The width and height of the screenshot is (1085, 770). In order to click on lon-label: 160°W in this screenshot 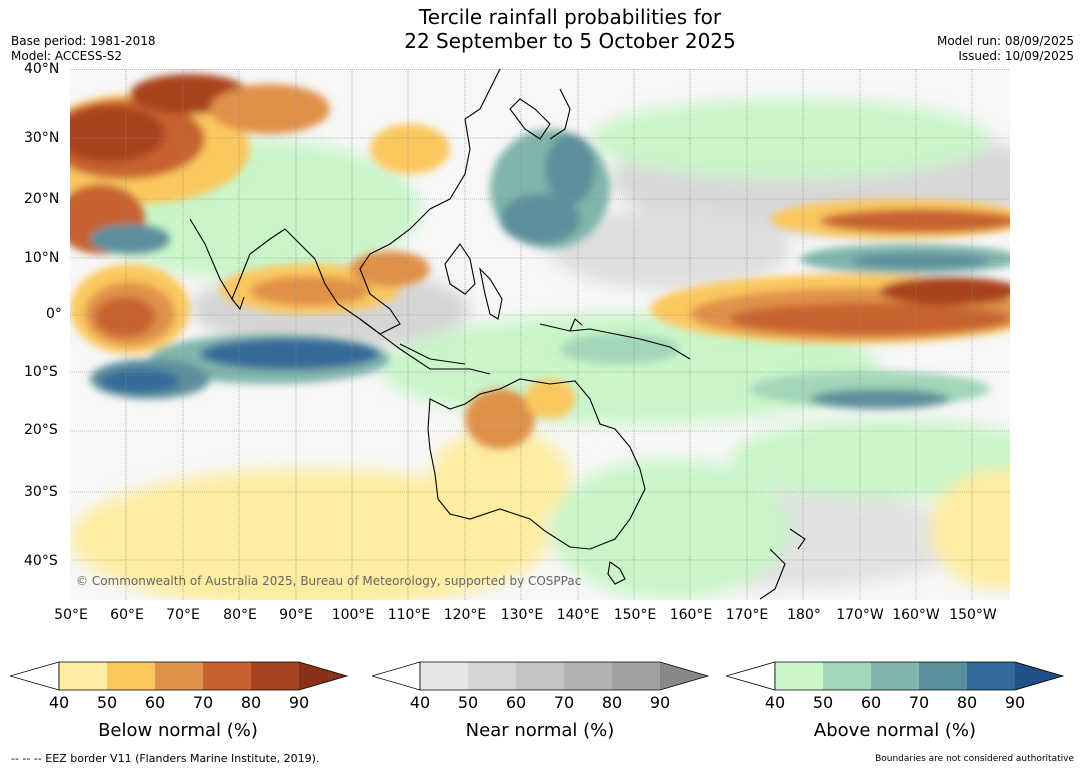, I will do `click(916, 615)`.